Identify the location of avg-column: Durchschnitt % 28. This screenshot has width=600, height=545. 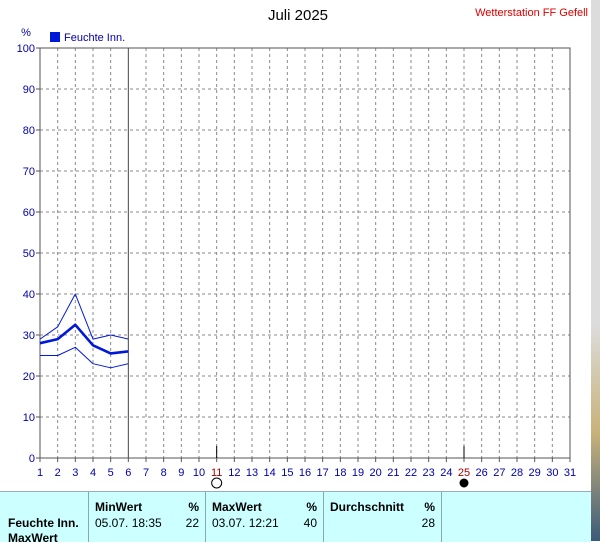
(382, 517).